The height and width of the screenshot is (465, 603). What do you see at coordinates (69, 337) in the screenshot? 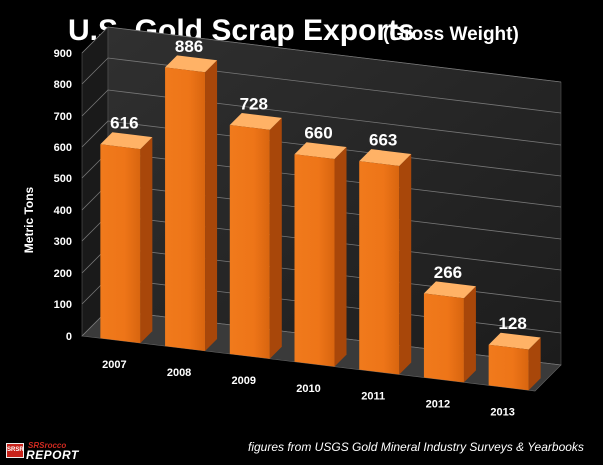
I see `y-tick-label: 0` at bounding box center [69, 337].